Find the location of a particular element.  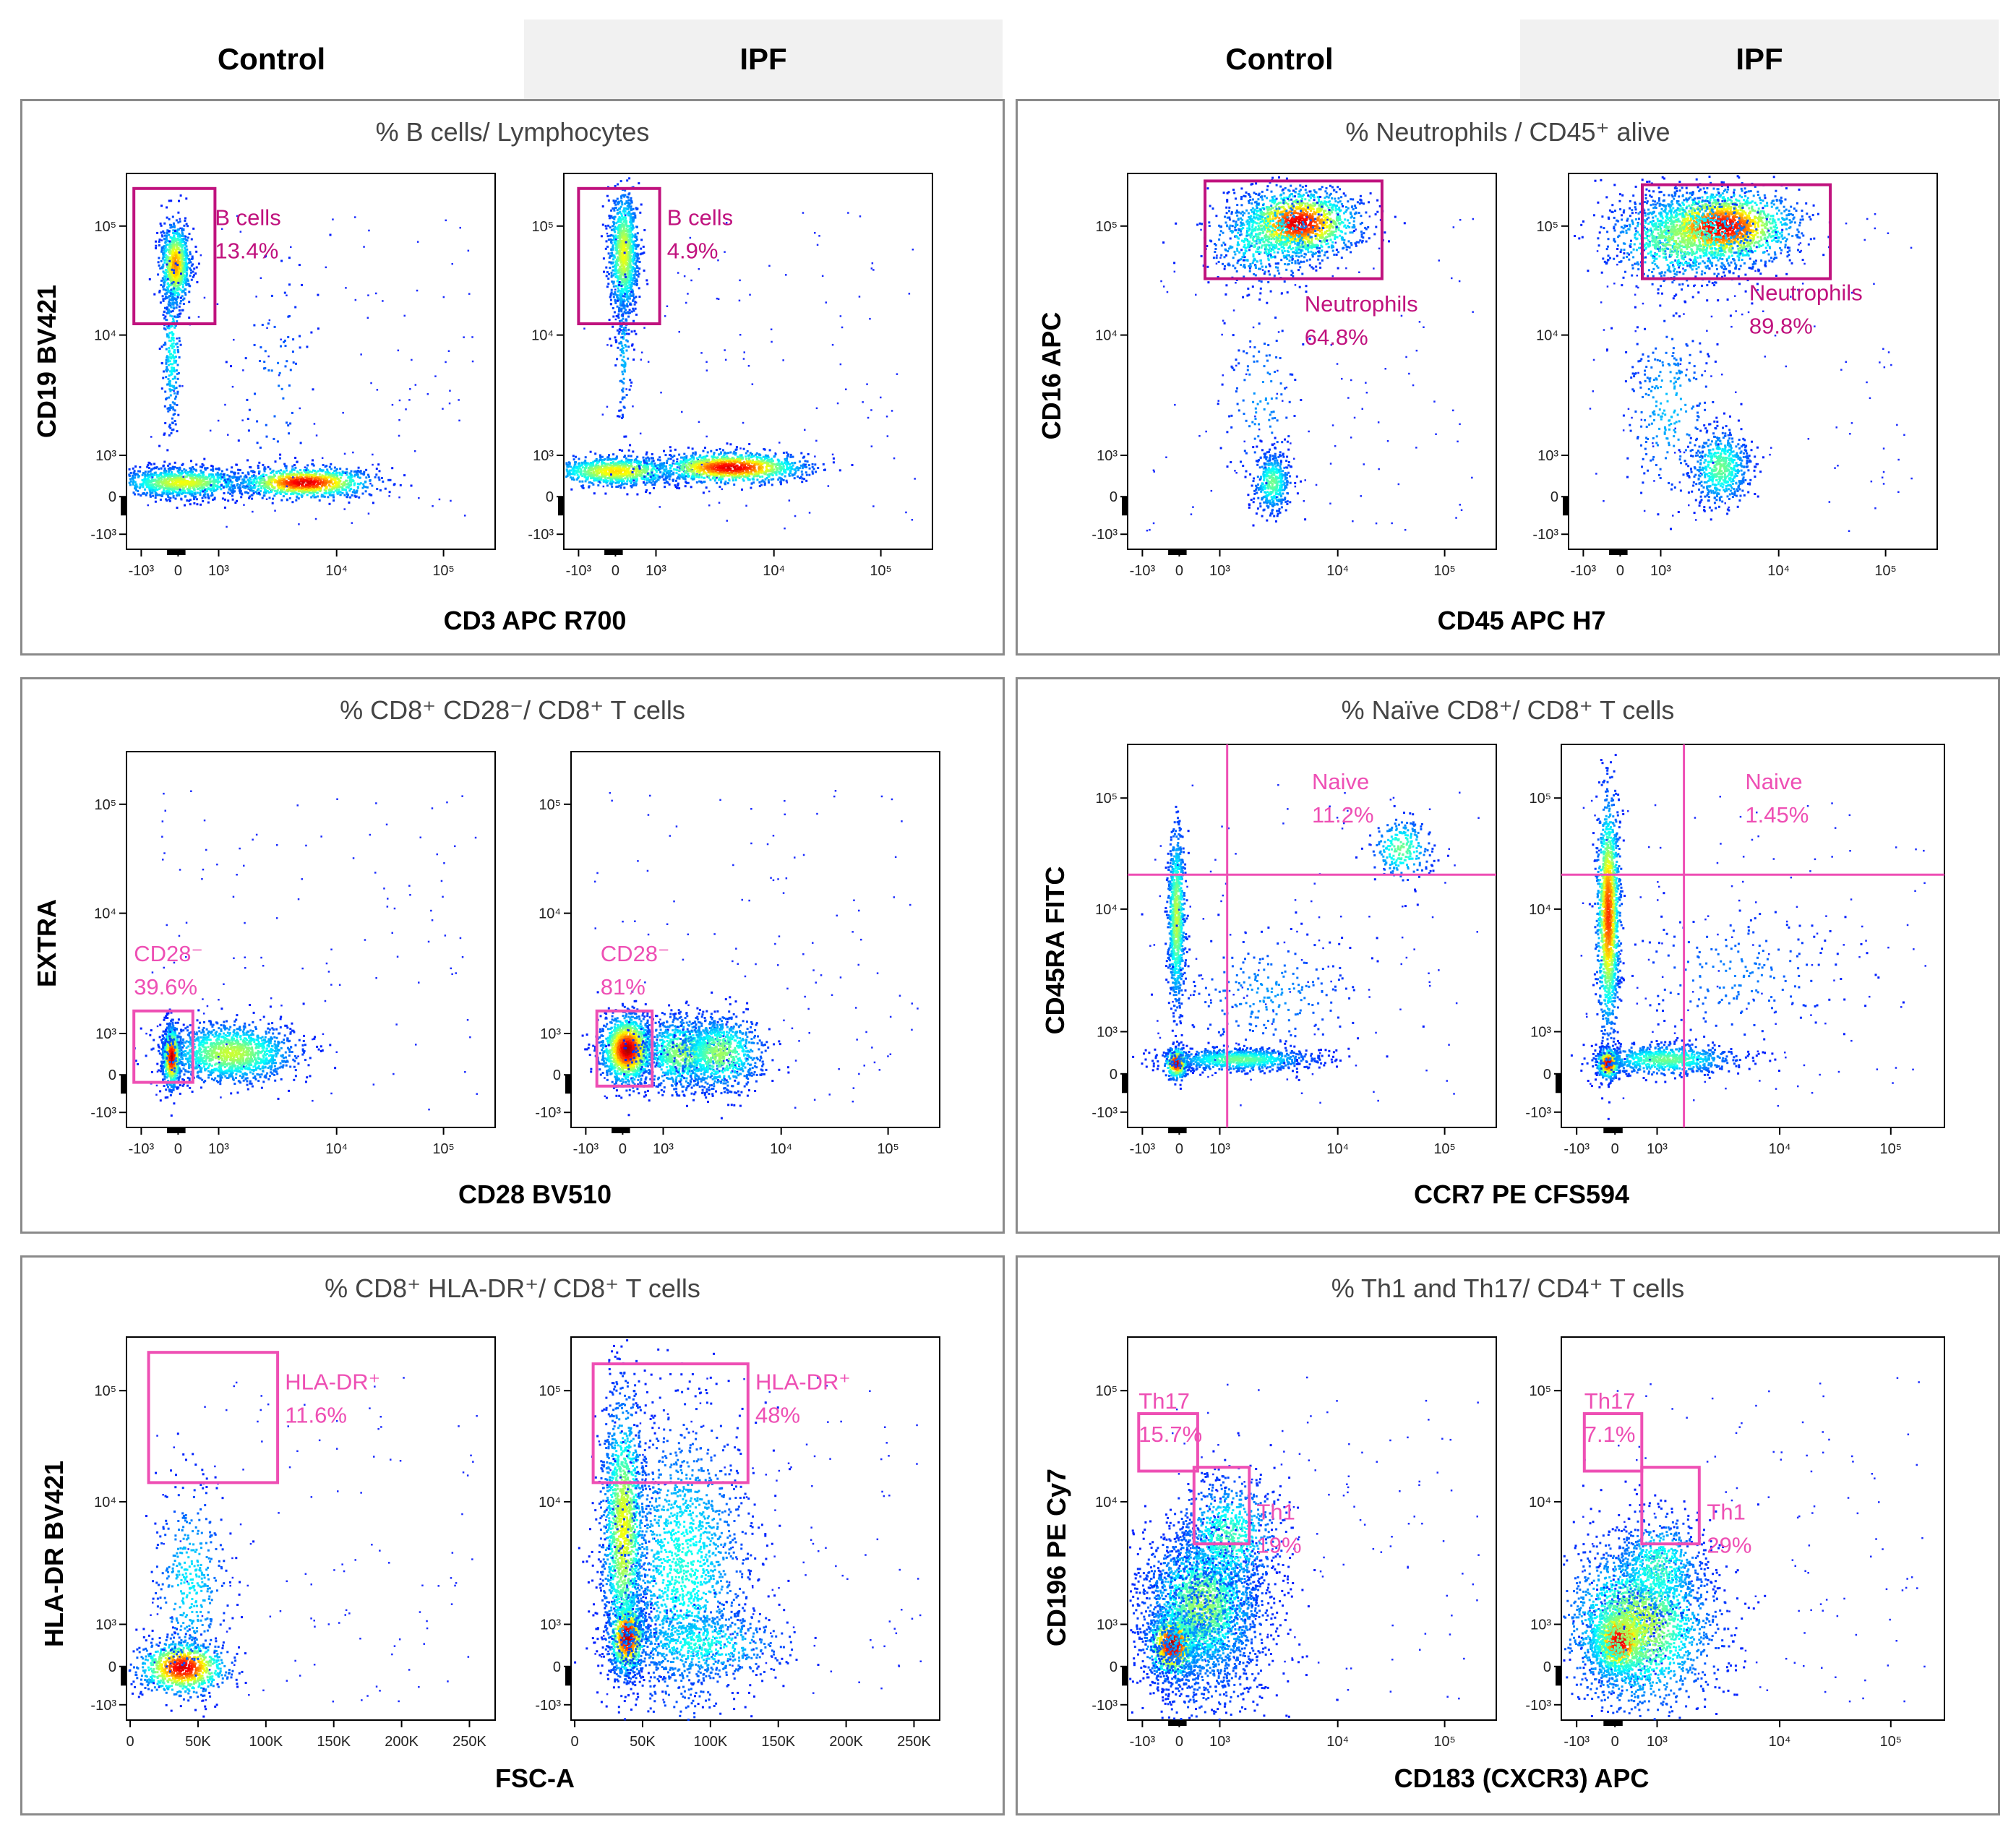

xlabel-th: CD183 (CXCR3) APC is located at coordinates (1522, 1778).